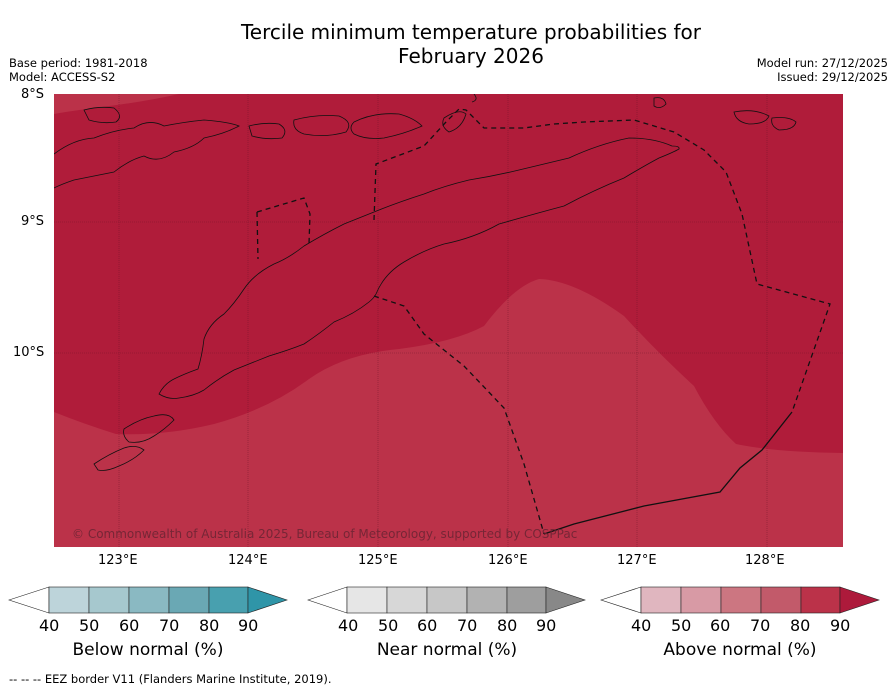 This screenshot has height=690, width=896. I want to click on base-period: Base period: 1981-2018, so click(78, 63).